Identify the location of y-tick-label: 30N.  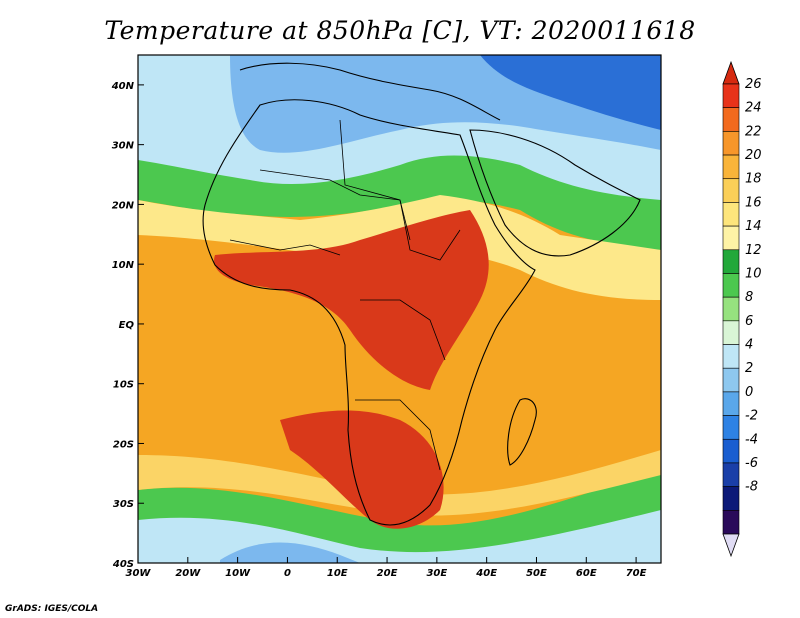
(123, 146).